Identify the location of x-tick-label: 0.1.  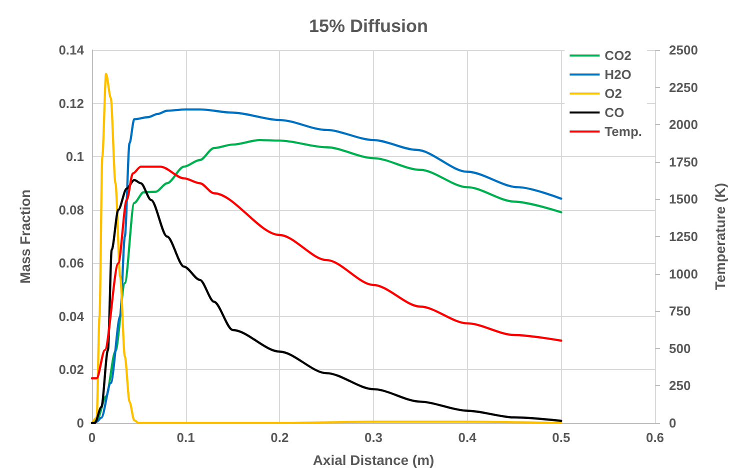
(185, 437).